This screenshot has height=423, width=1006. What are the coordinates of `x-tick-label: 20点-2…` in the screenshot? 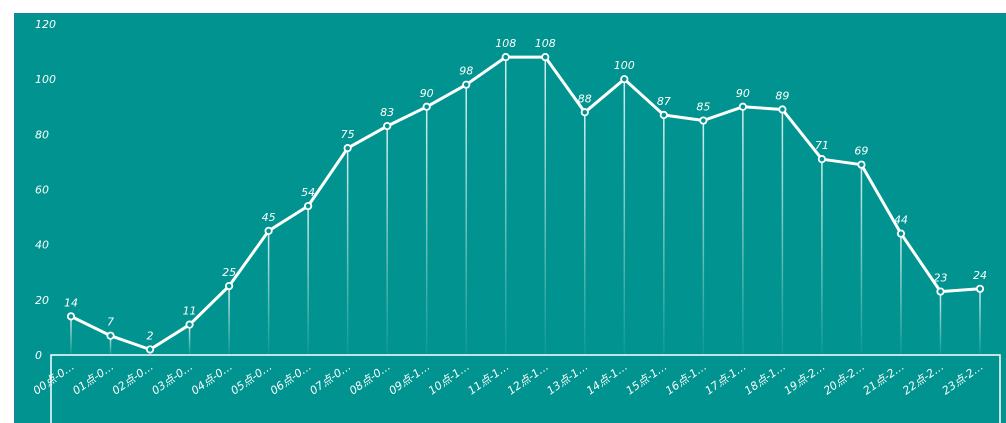 It's located at (844, 379).